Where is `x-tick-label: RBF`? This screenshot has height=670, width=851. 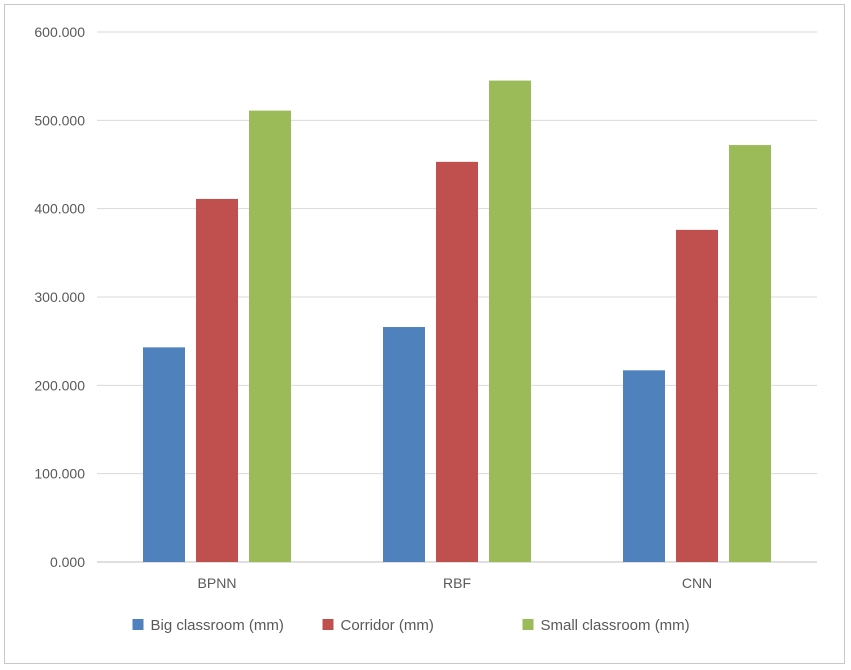 x-tick-label: RBF is located at coordinates (457, 583).